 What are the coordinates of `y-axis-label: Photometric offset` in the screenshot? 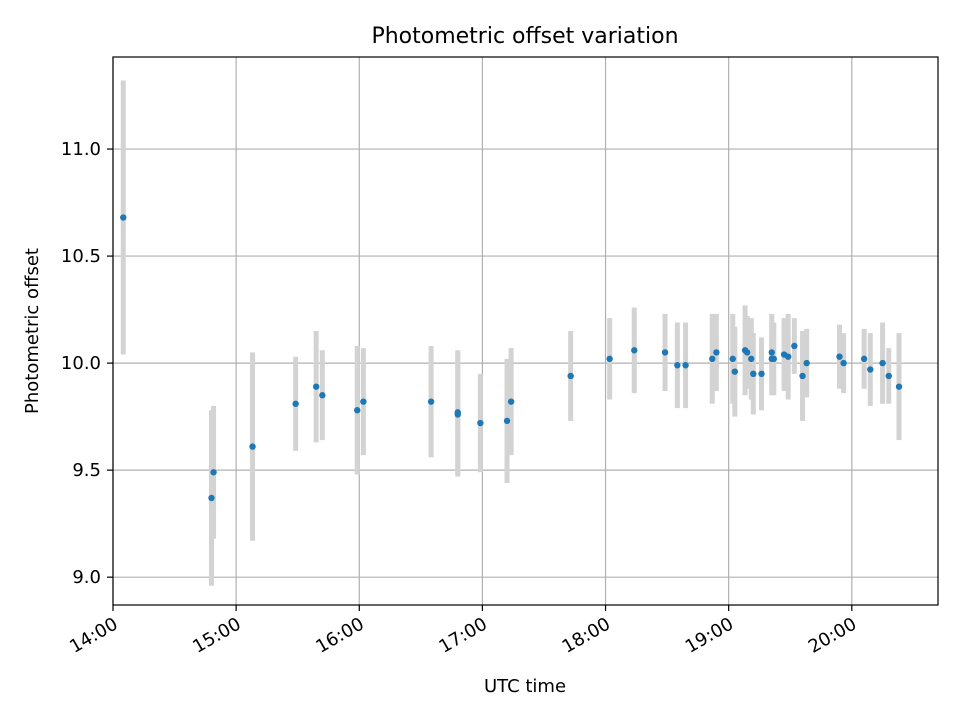 It's located at (32, 331).